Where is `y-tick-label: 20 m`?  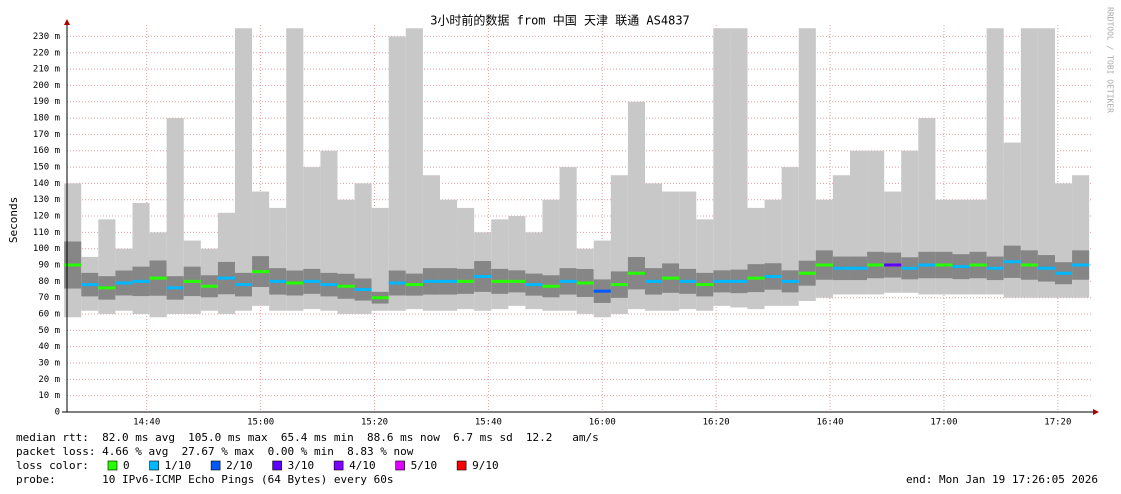 y-tick-label: 20 m is located at coordinates (49, 380).